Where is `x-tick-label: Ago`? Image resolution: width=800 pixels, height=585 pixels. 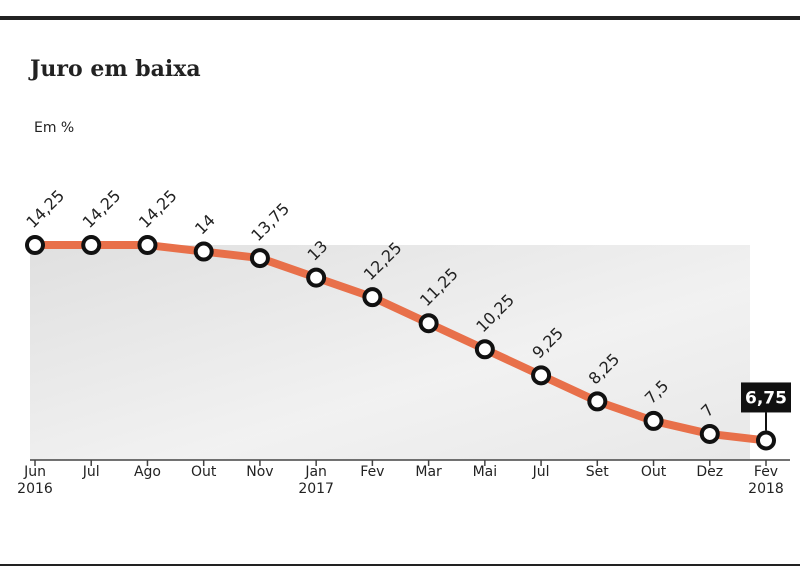 x-tick-label: Ago is located at coordinates (147, 472).